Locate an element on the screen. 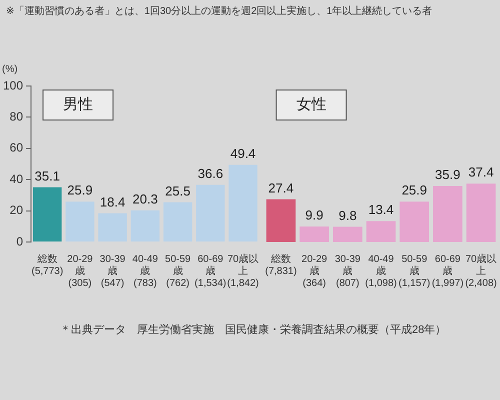  data-label: 36.6 is located at coordinates (211, 173).